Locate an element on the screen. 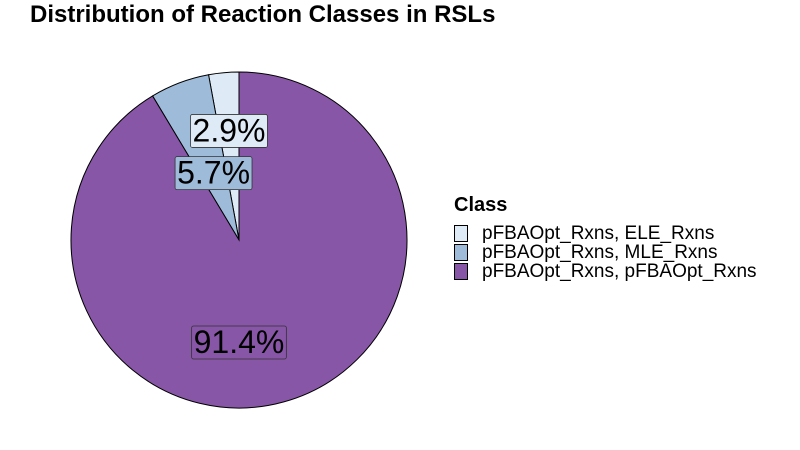 Image resolution: width=800 pixels, height=450 pixels. legend-item-2: pFBAOpt_Rxns, MLE_Rxns is located at coordinates (605, 252).